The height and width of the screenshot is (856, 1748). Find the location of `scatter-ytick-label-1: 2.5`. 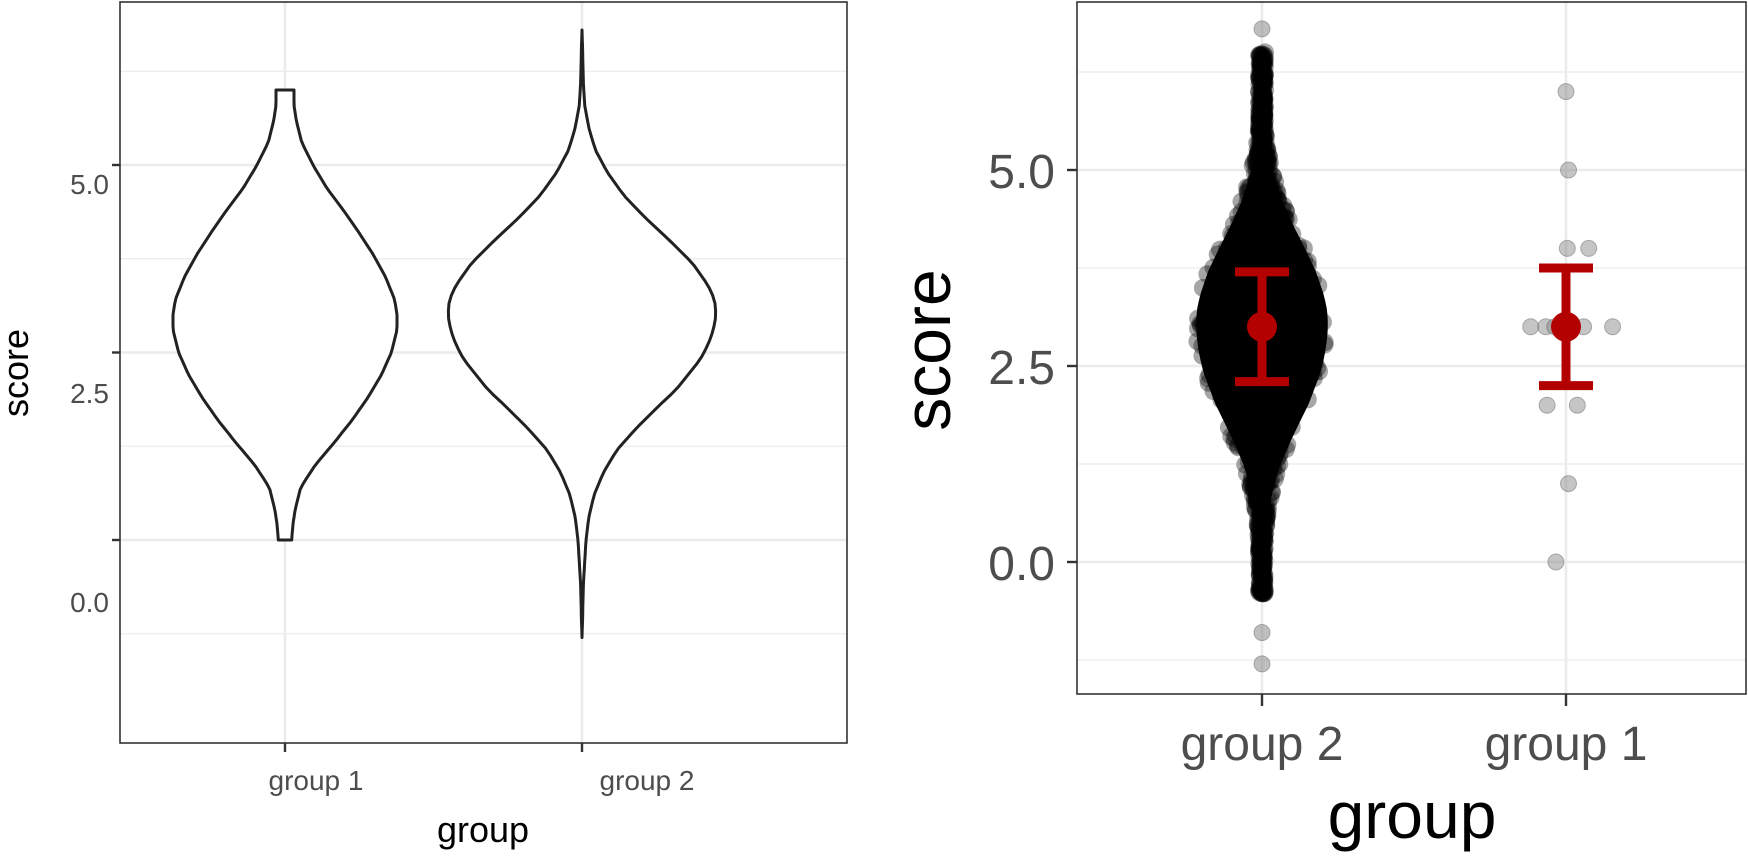

scatter-ytick-label-1: 2.5 is located at coordinates (1021, 368).